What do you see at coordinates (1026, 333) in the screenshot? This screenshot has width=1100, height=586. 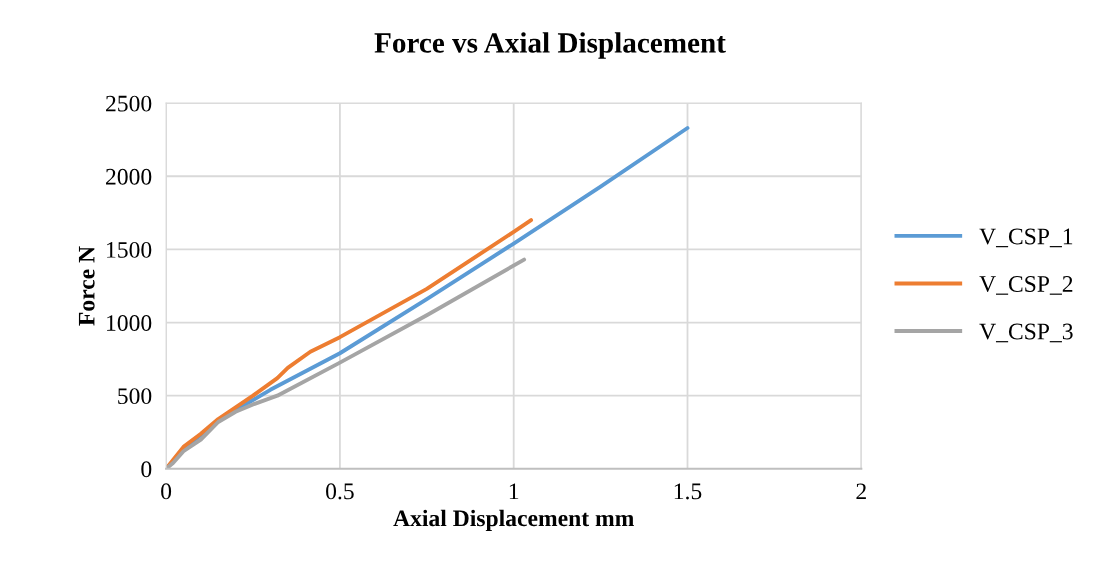 I see `legend-label: V_CSP_3` at bounding box center [1026, 333].